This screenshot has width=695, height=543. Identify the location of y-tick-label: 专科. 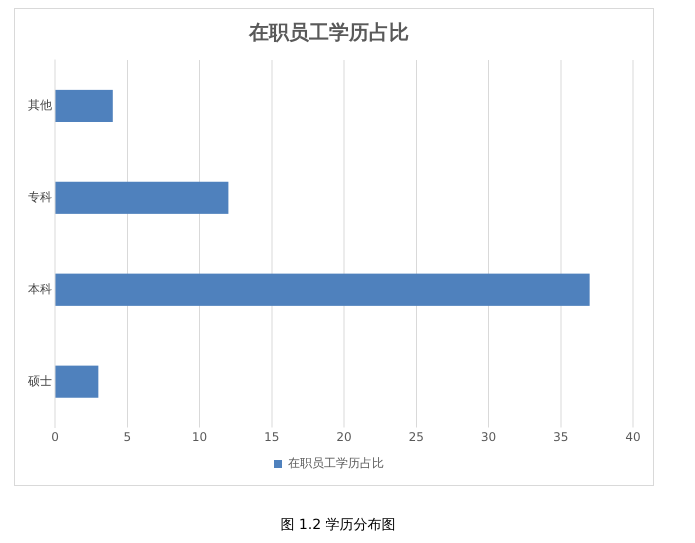
(40, 197).